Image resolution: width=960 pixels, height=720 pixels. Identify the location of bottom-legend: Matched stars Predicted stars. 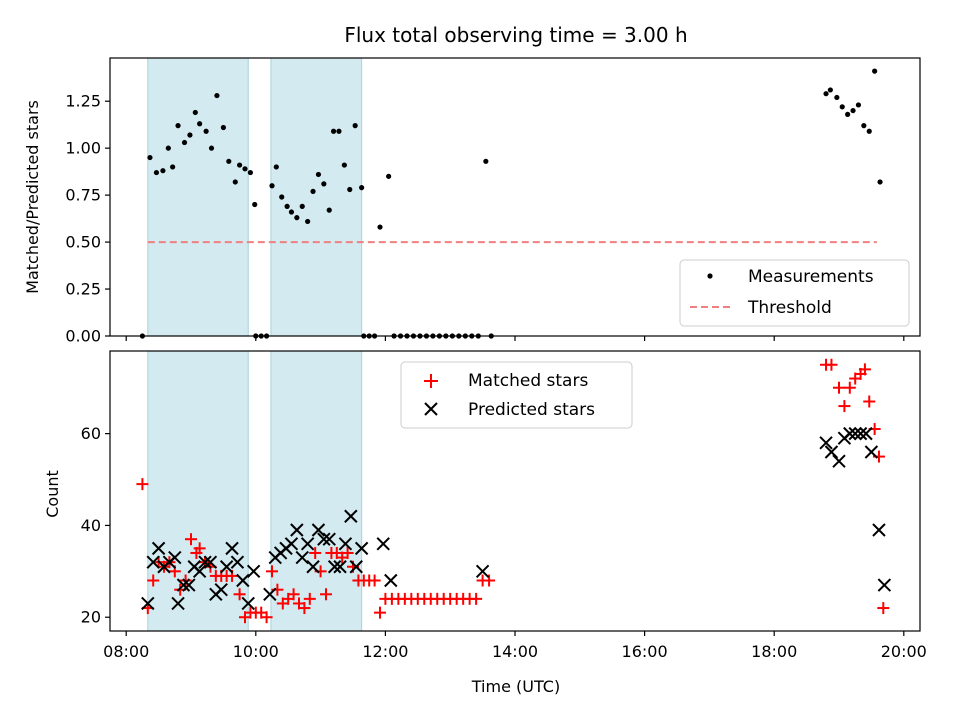
(516, 395).